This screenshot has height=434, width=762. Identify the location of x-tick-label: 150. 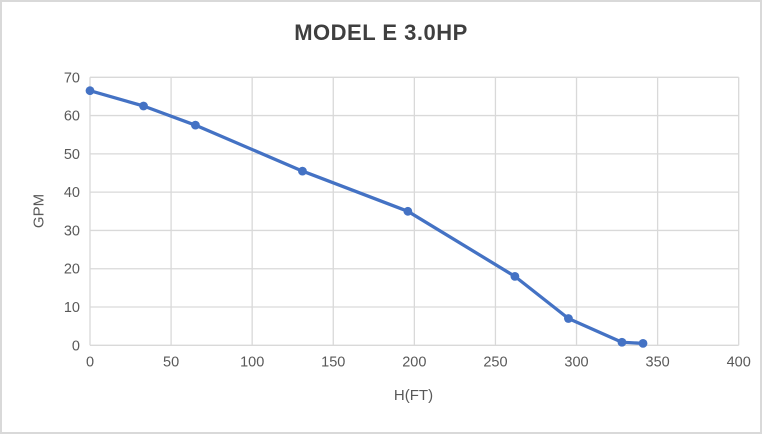
(333, 362).